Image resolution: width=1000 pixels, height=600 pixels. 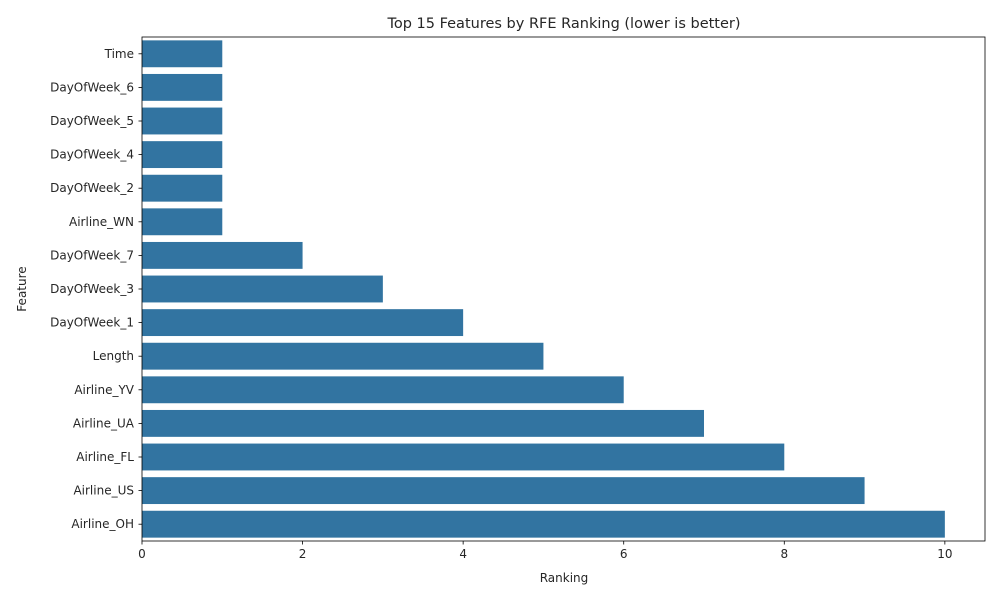 What do you see at coordinates (142, 554) in the screenshot?
I see `x-tick-label: 0` at bounding box center [142, 554].